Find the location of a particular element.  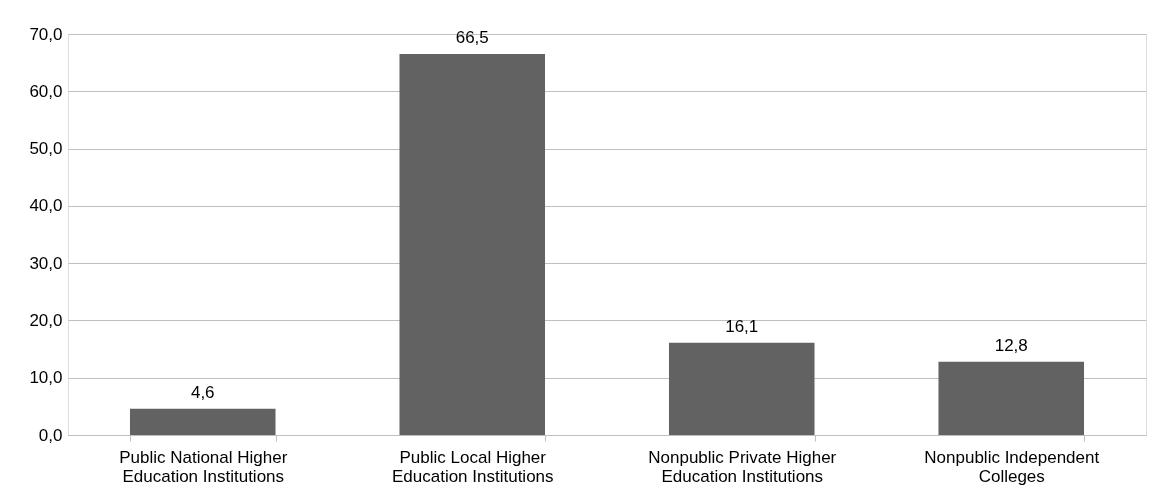

data-label: 12,8 is located at coordinates (1011, 345).